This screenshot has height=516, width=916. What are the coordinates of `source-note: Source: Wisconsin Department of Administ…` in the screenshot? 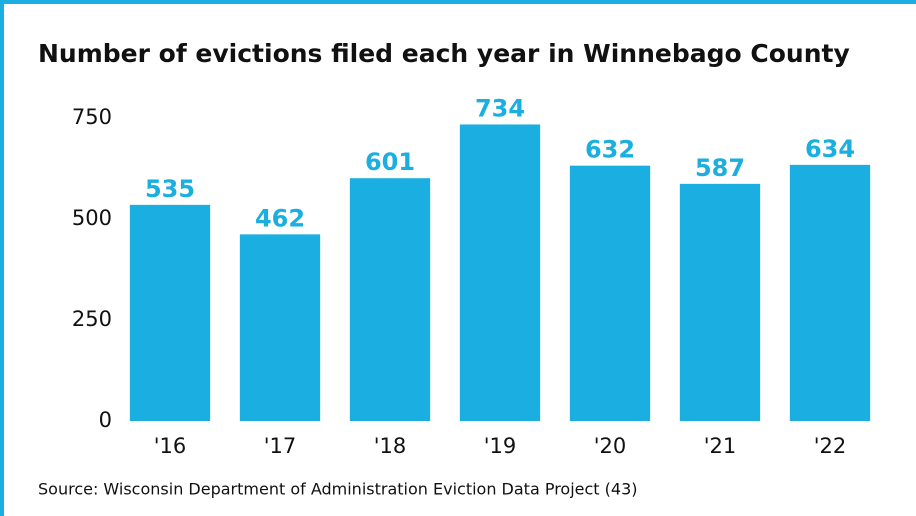 It's located at (338, 489).